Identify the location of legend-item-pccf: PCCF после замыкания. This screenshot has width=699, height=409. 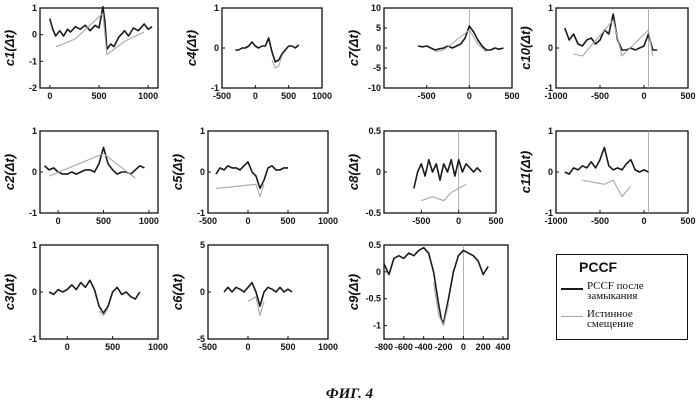
(622, 291).